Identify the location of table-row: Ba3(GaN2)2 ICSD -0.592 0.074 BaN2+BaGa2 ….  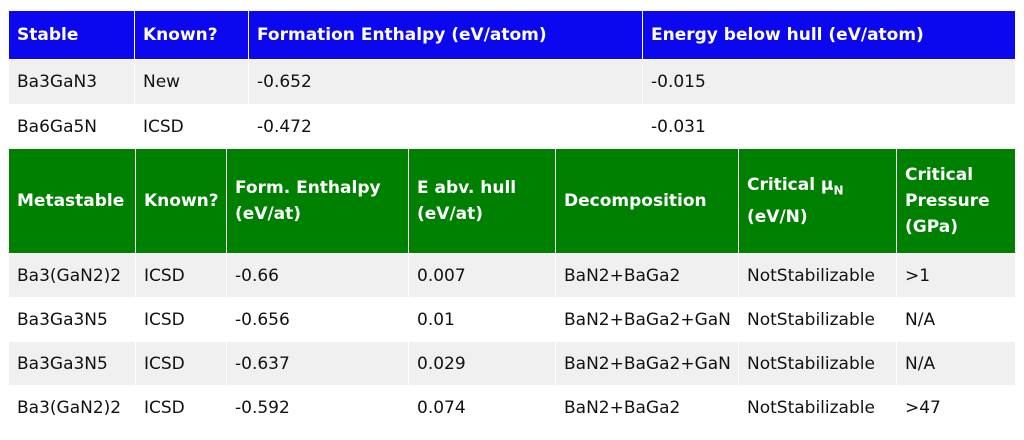
(512, 407).